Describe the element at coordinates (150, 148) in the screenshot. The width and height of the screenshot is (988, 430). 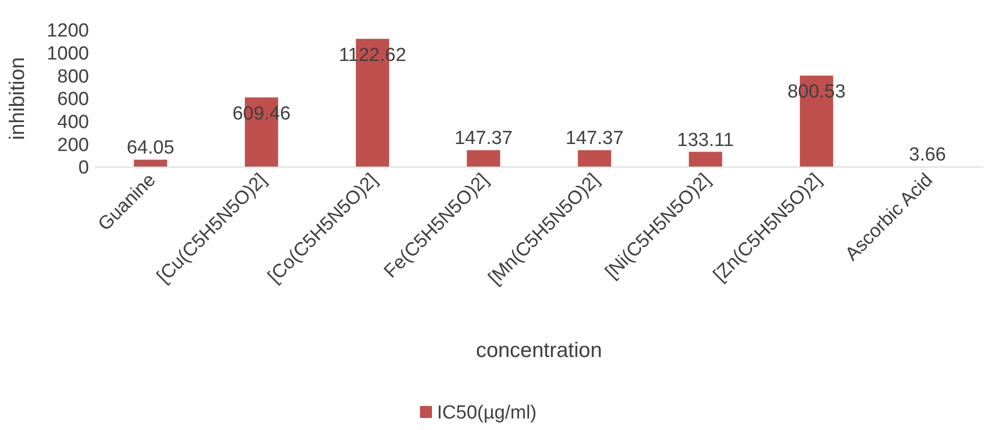
I see `data-label: 64.05` at that location.